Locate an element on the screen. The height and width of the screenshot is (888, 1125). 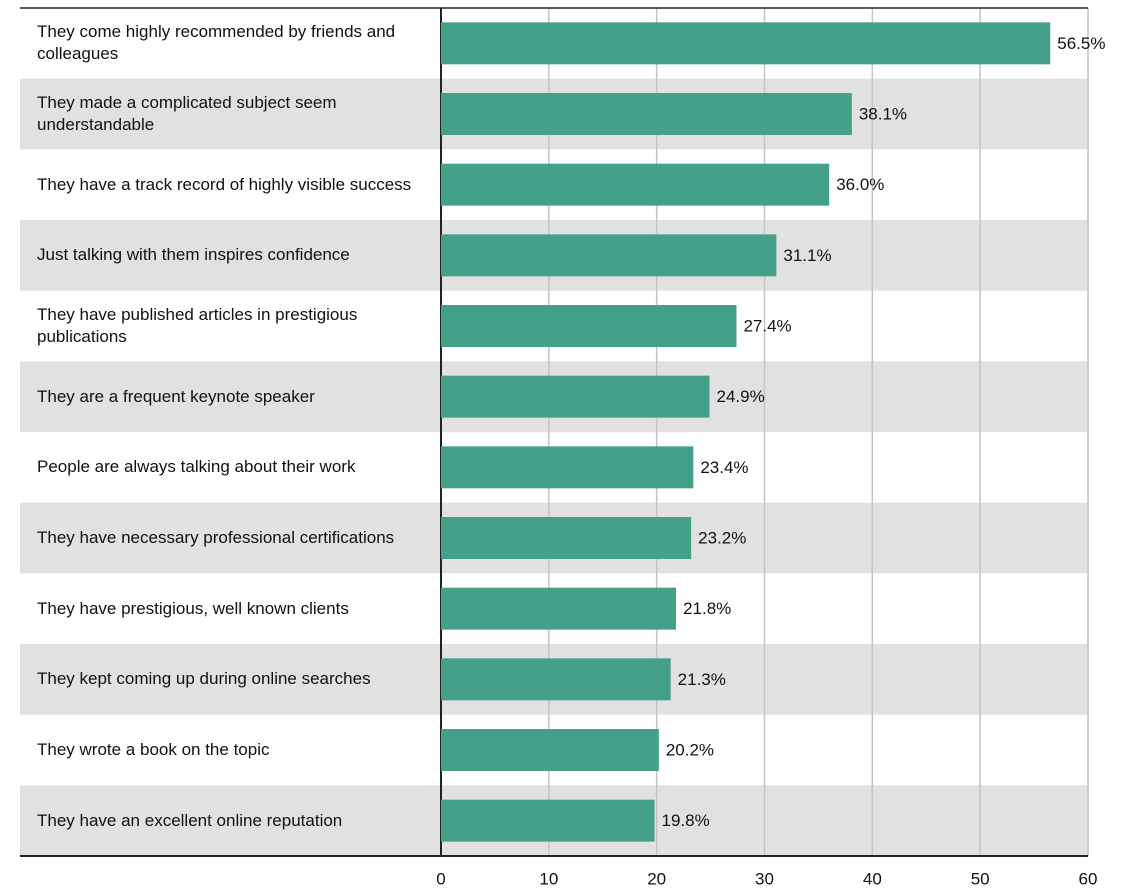
category-label: They are a frequent keynote speaker is located at coordinates (176, 396).